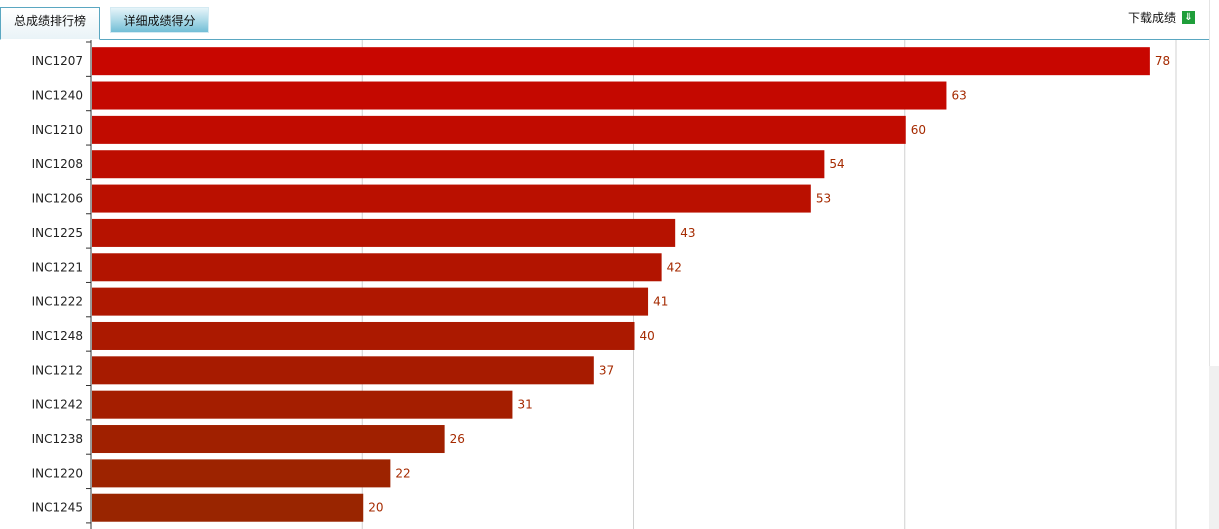  Describe the element at coordinates (687, 233) in the screenshot. I see `value-label: 43` at that location.